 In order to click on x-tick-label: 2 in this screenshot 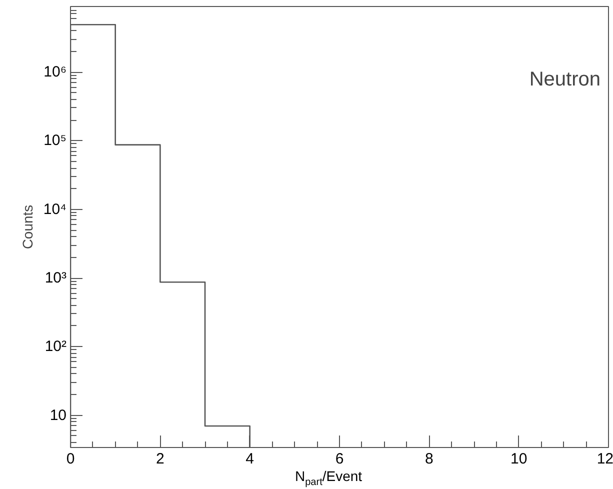, I will do `click(160, 459)`.